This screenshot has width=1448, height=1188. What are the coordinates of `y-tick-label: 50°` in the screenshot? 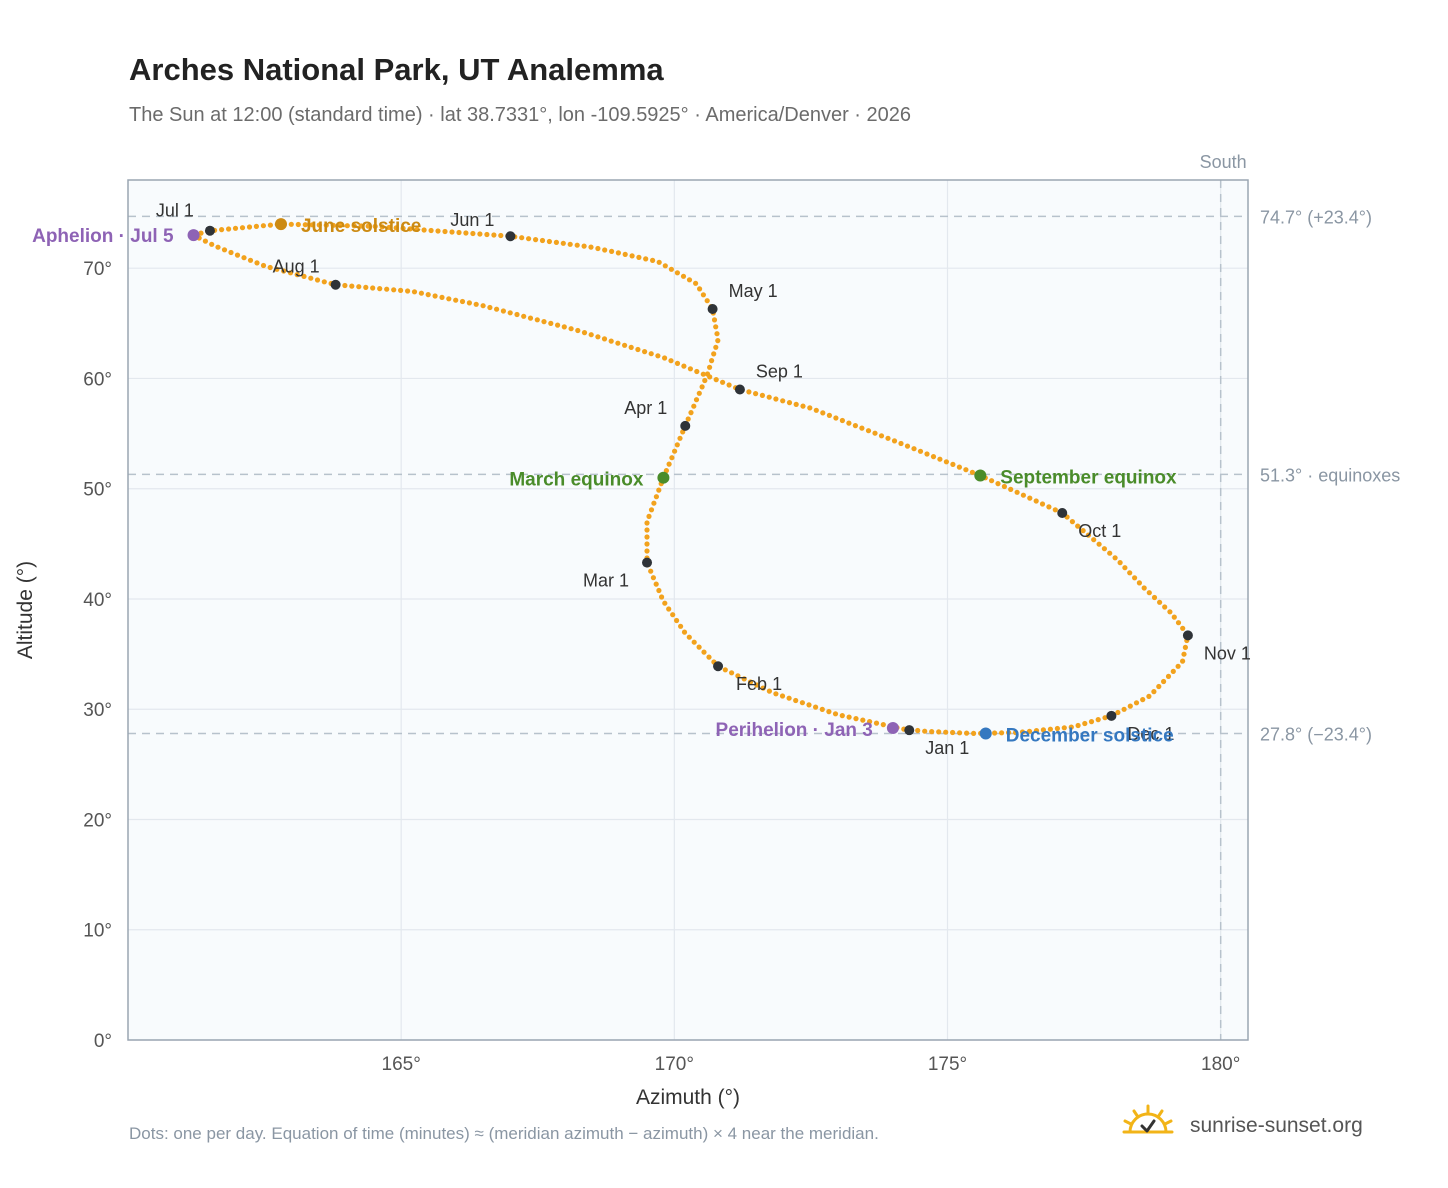 It's located at (97, 490).